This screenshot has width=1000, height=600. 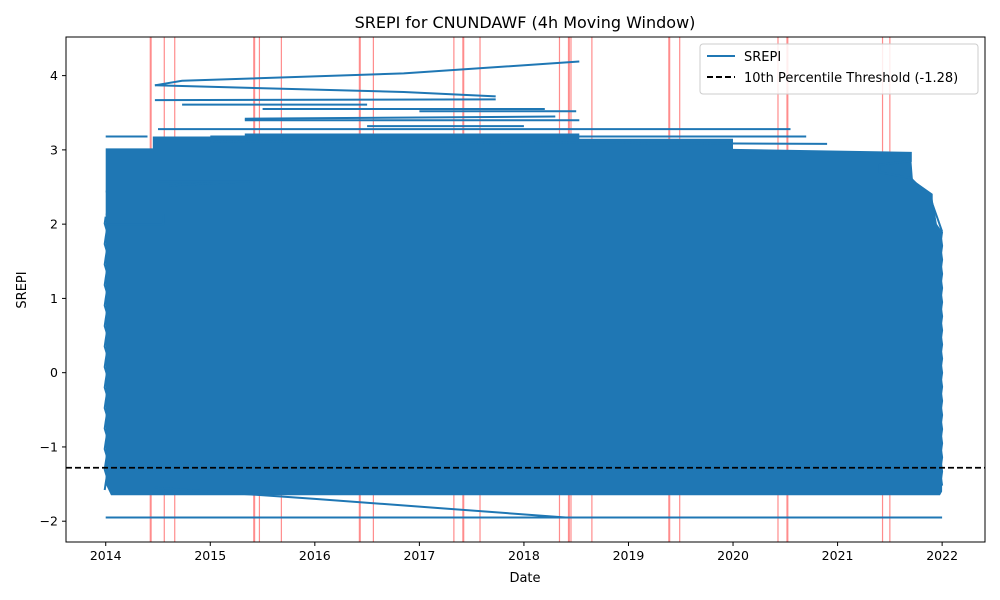 I want to click on srepi-right-steps, so click(x=838, y=190).